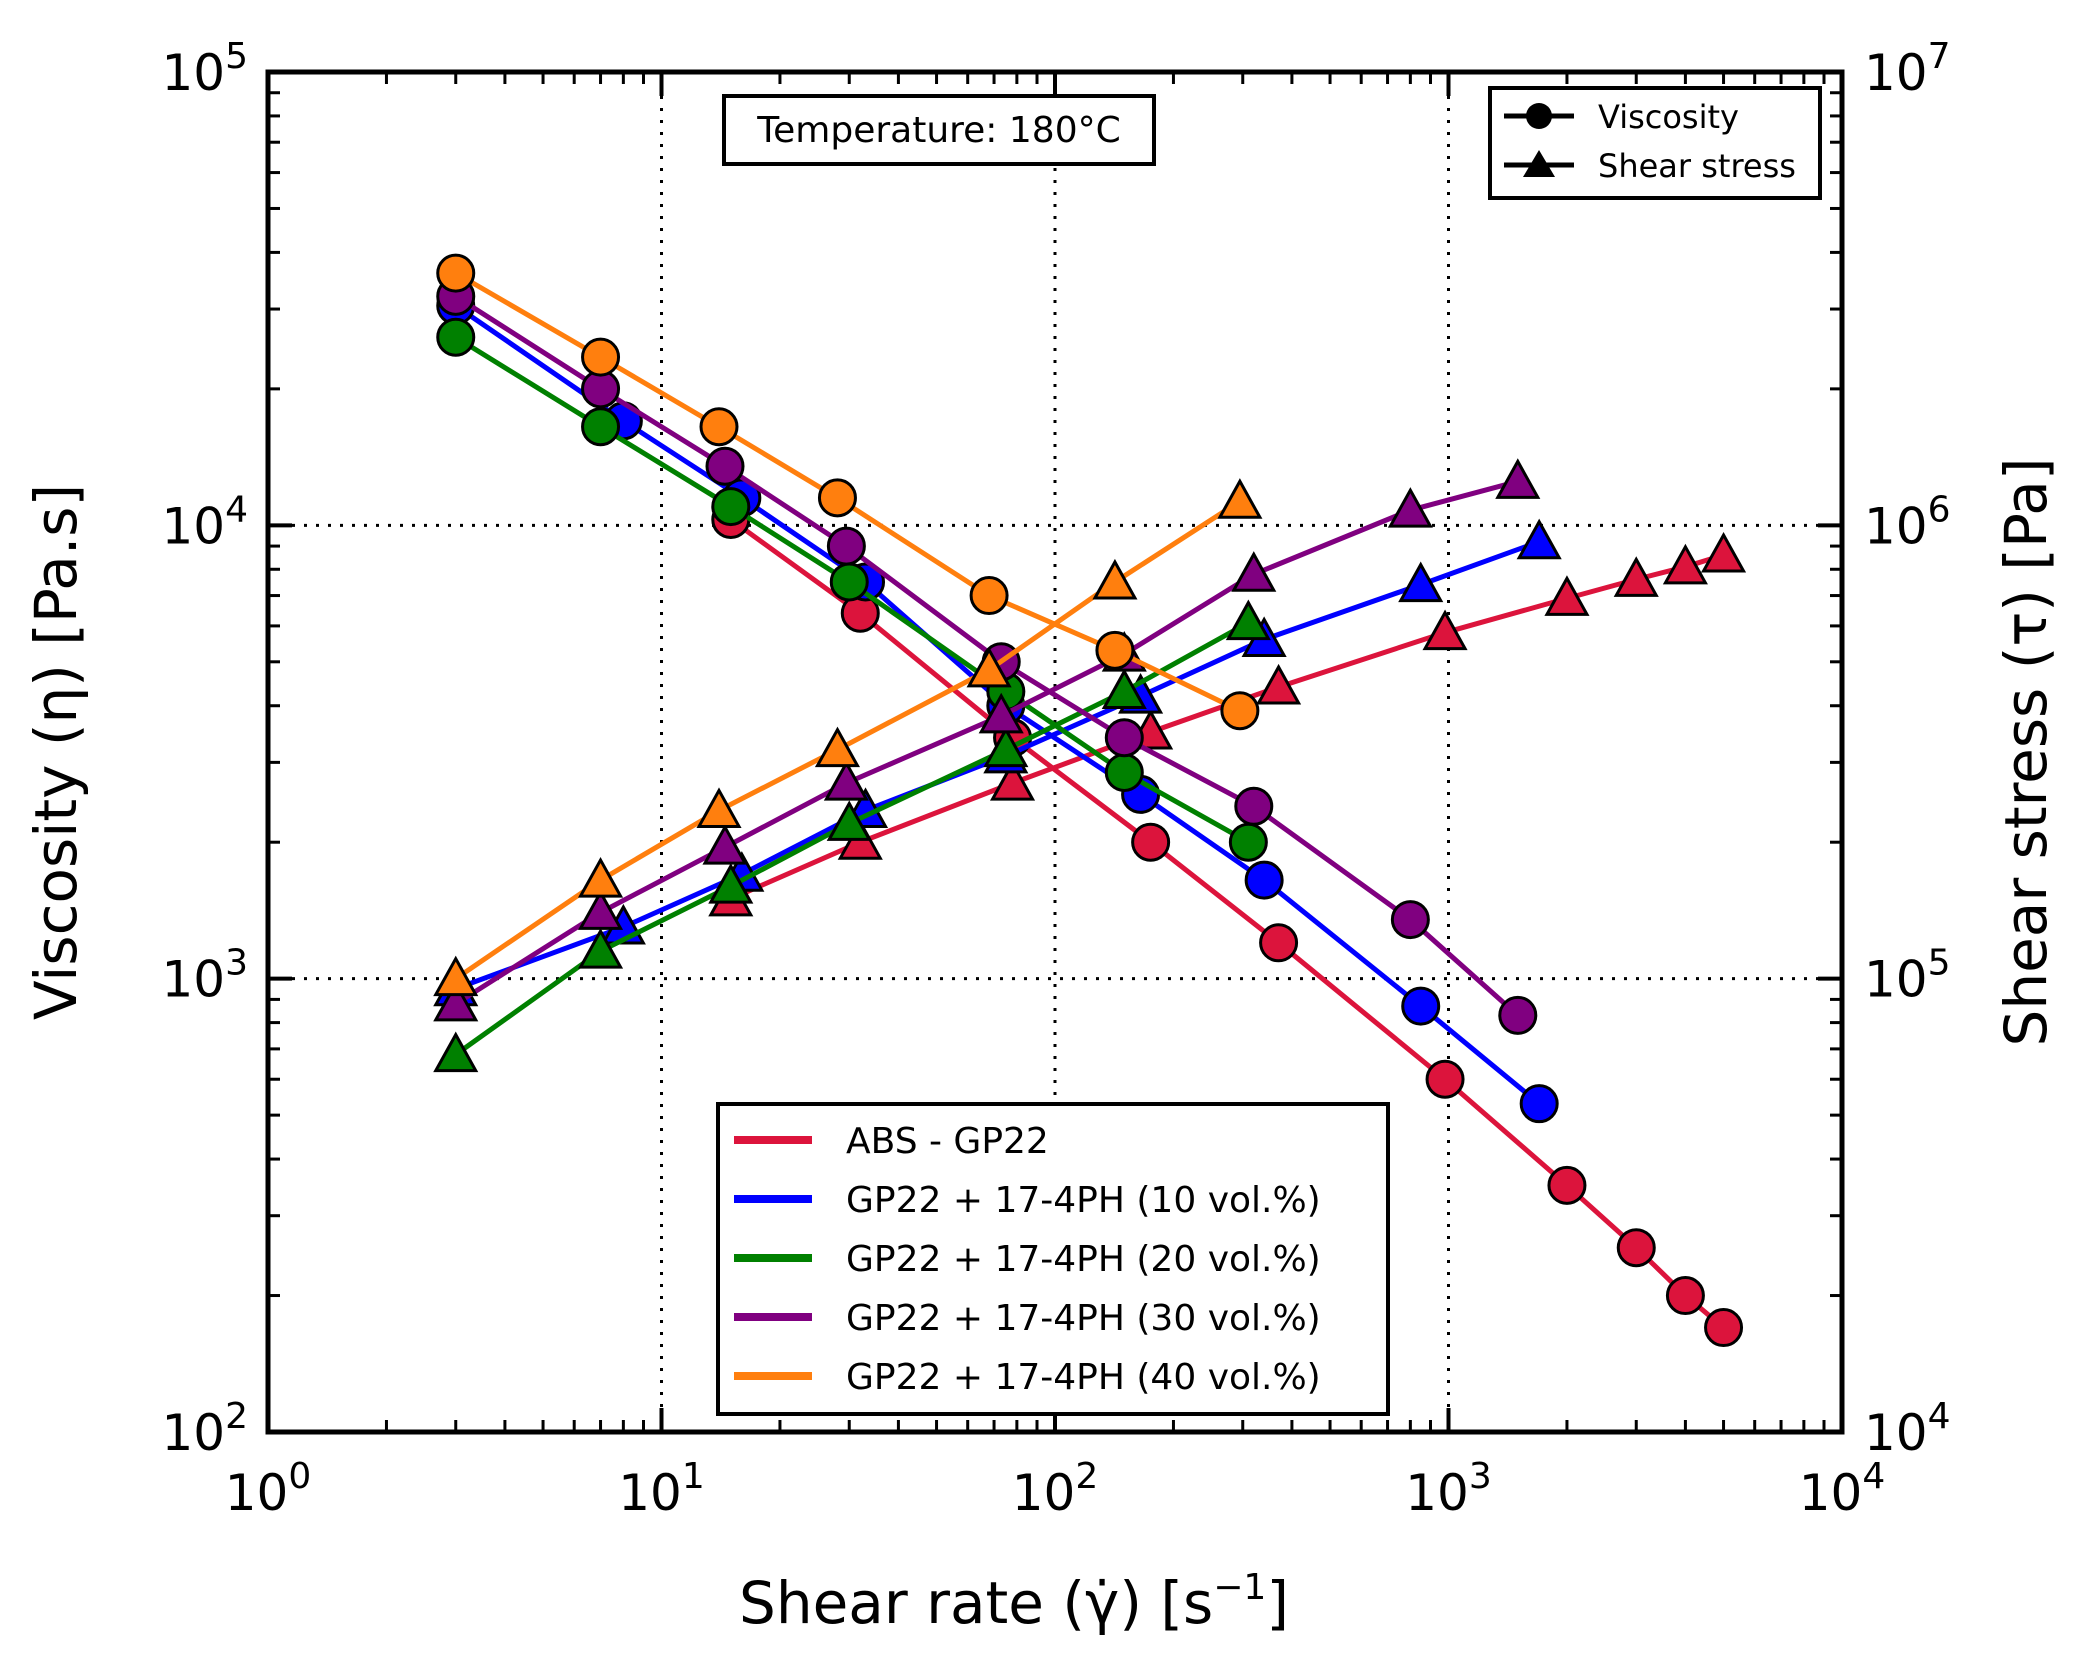  What do you see at coordinates (268, 1489) in the screenshot?
I see `x-tick-label: 10⁰` at bounding box center [268, 1489].